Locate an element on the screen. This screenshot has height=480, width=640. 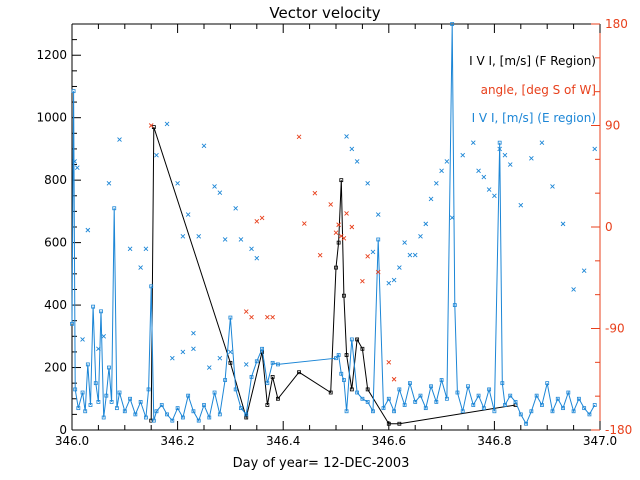
y-right-tick-label: -180 is located at coordinates (618, 430).